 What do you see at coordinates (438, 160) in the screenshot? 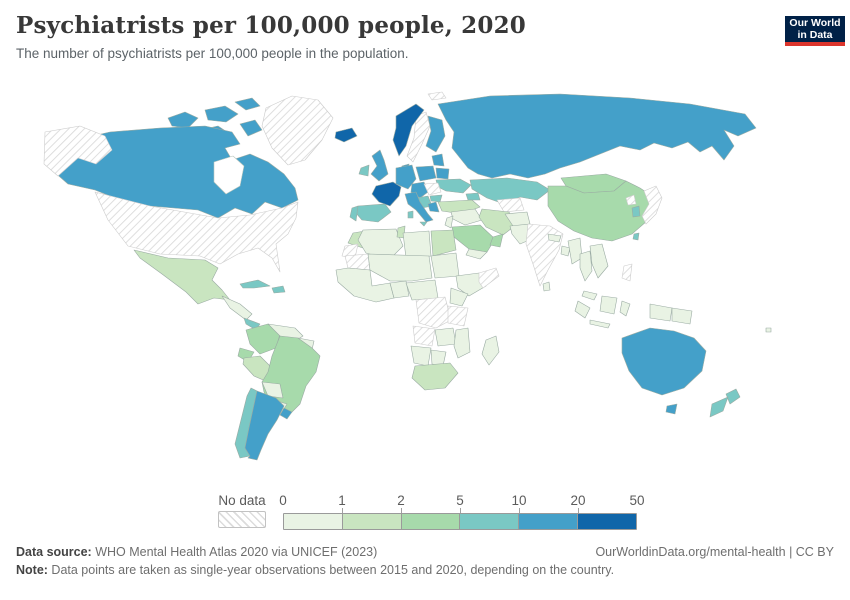
I see `country-baltics` at bounding box center [438, 160].